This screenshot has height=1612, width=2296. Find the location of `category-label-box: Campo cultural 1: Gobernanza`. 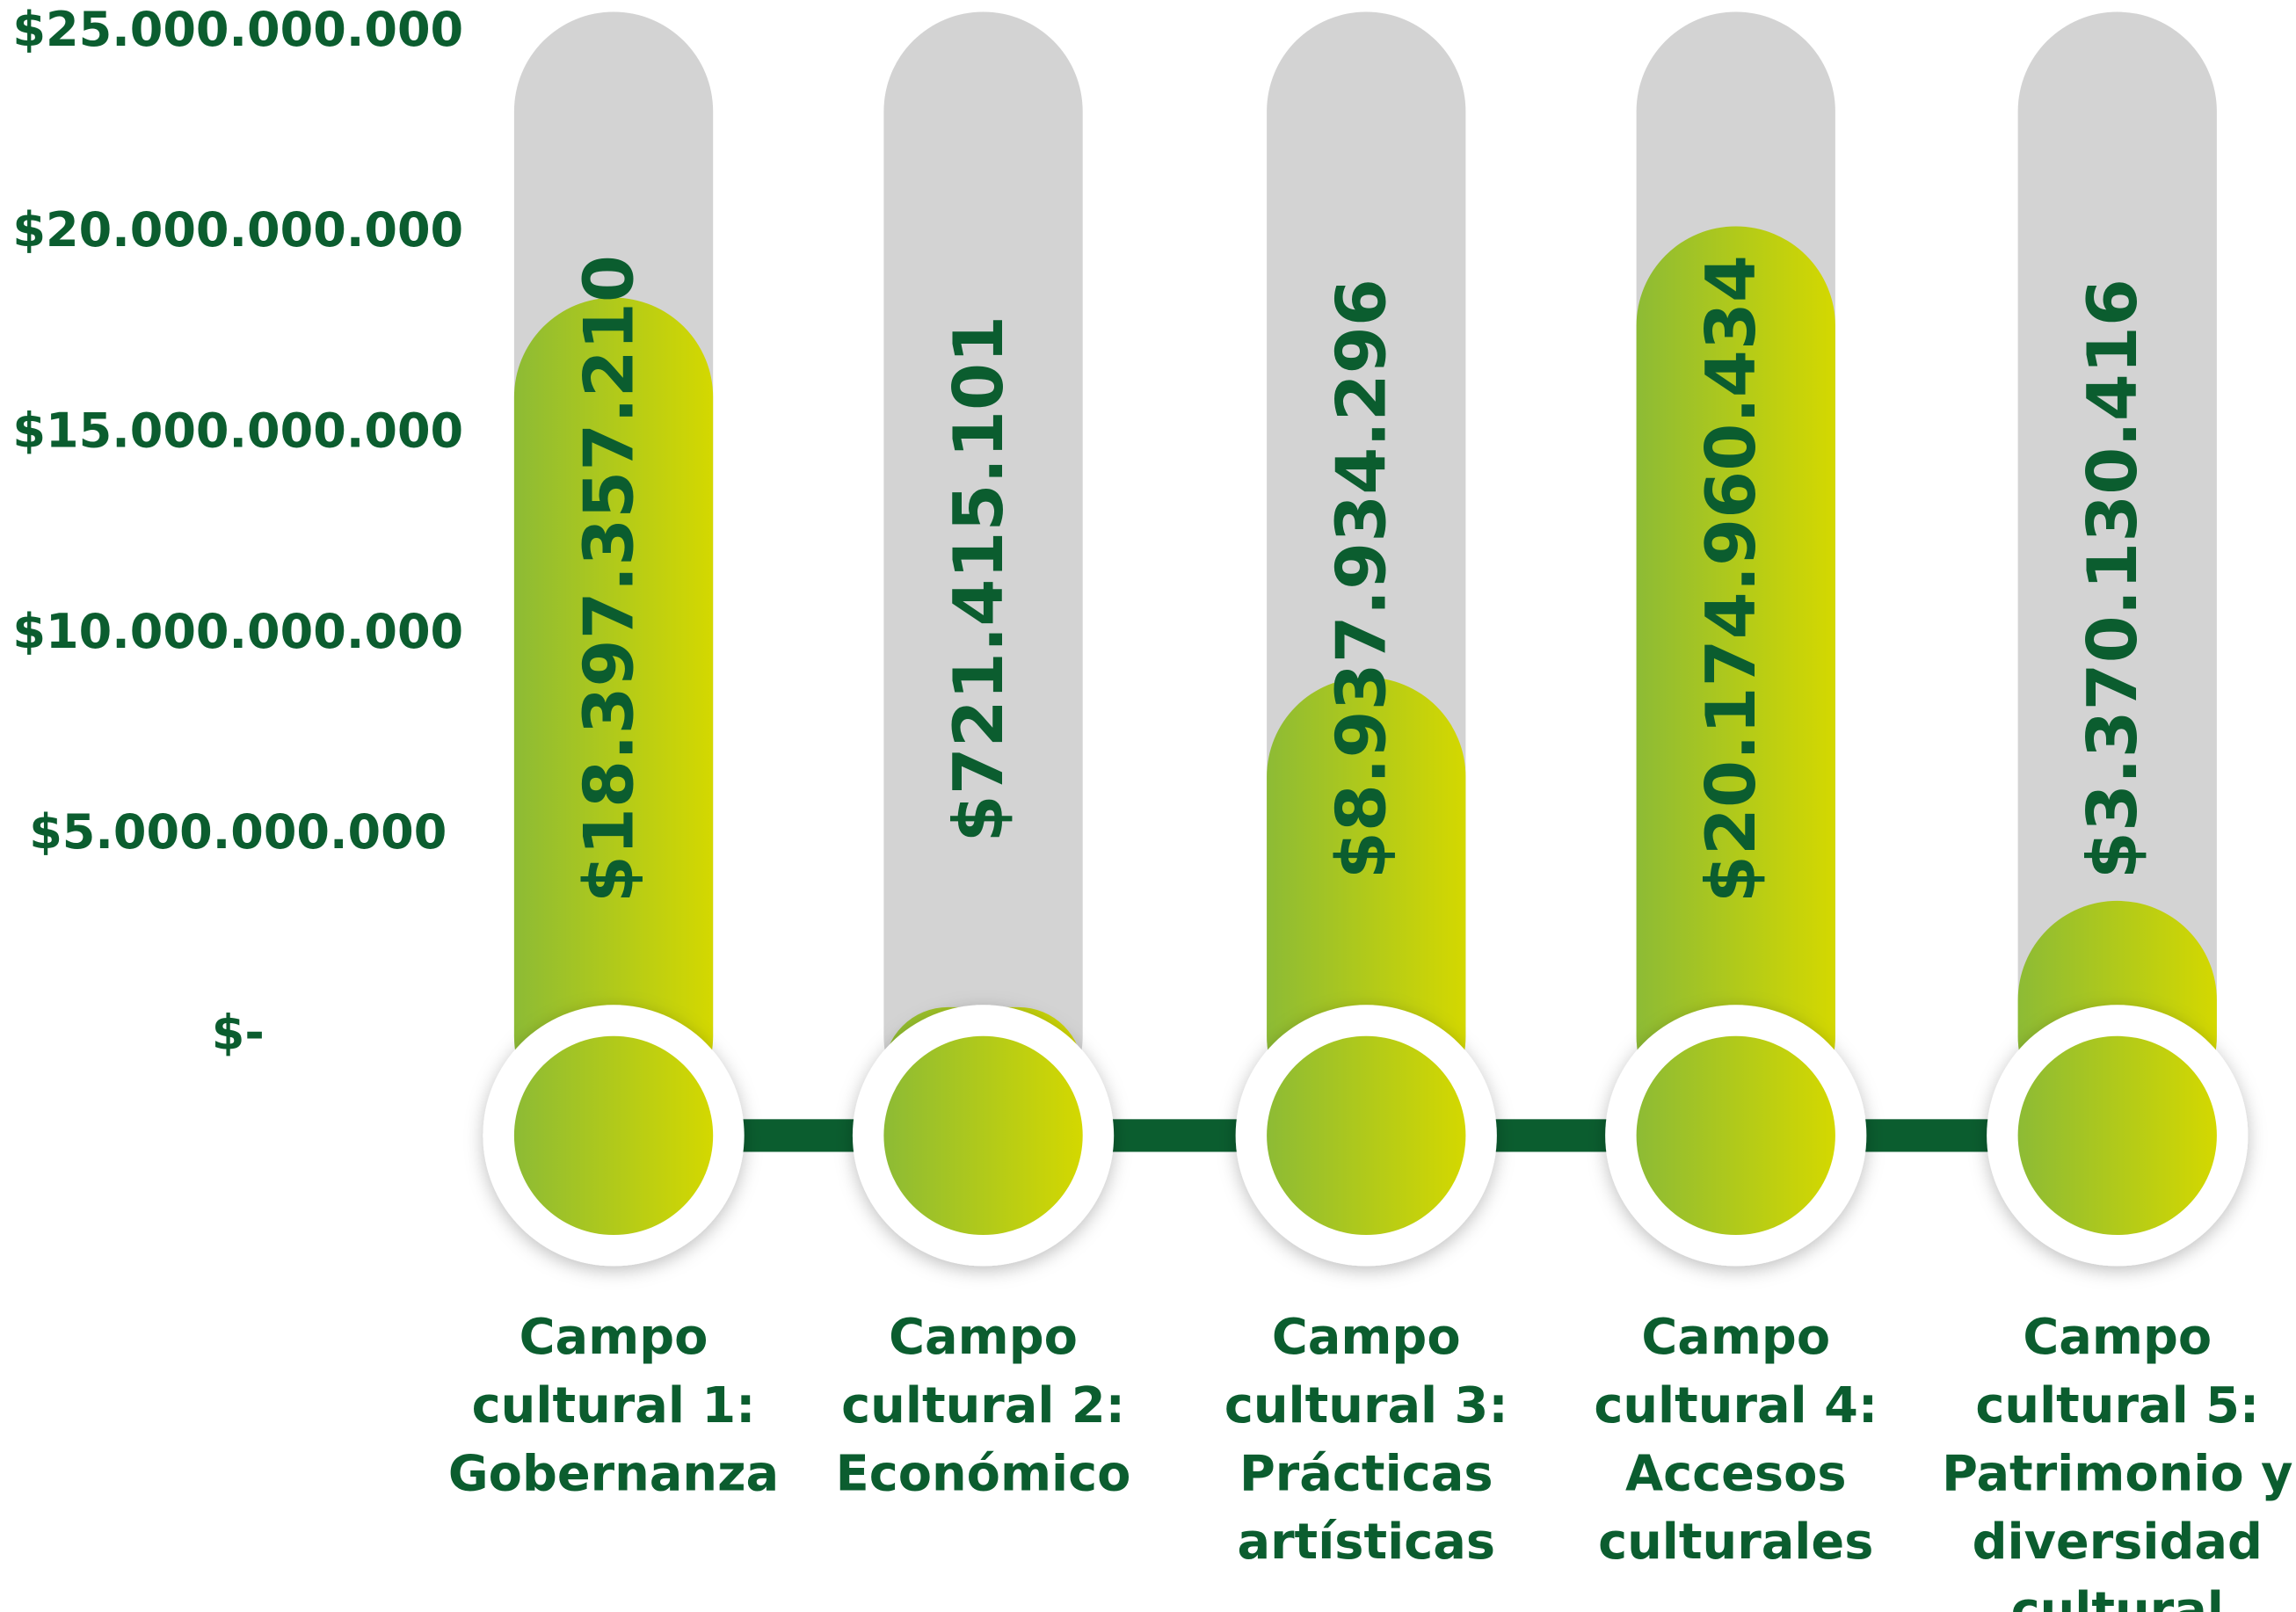

category-label-box: Campo cultural 1: Gobernanza is located at coordinates (613, 1405).